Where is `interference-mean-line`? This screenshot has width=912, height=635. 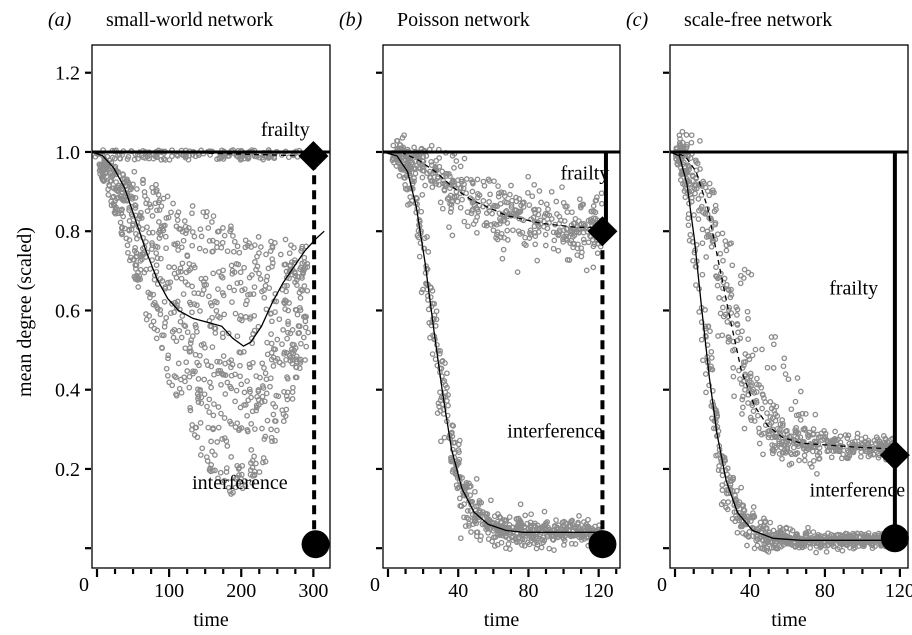 interference-mean-line is located at coordinates (208, 249).